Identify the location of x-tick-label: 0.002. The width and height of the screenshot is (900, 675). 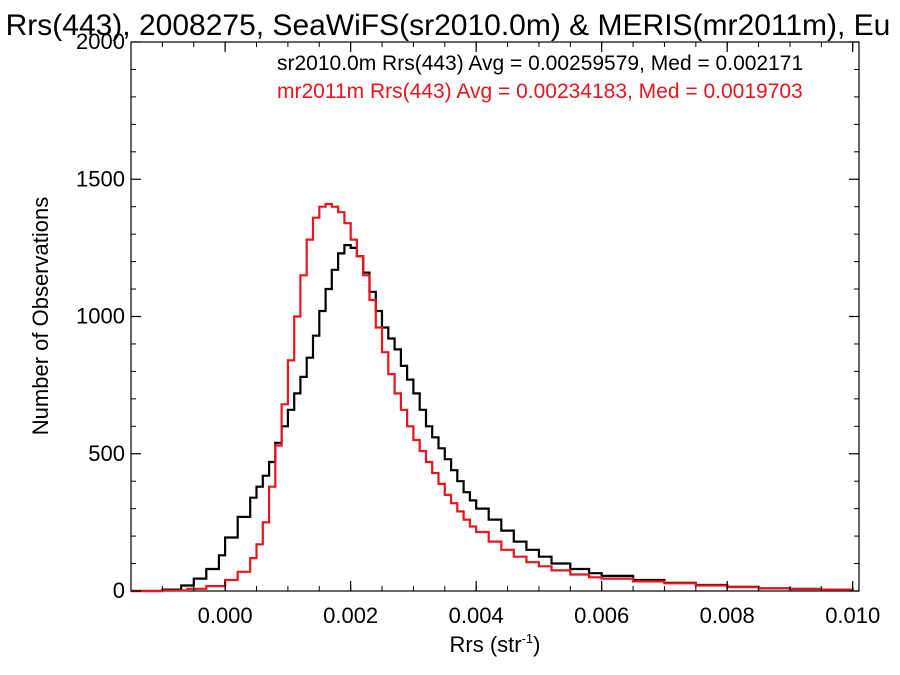
(350, 615).